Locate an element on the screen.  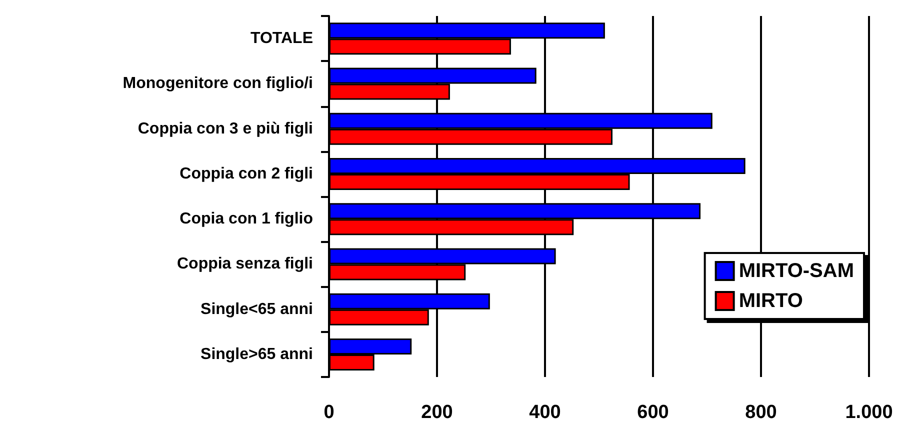
x-tick-label: 400 is located at coordinates (545, 412).